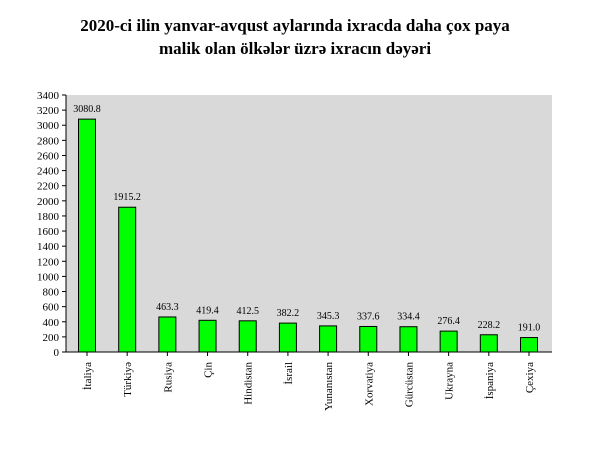 Image resolution: width=590 pixels, height=461 pixels. I want to click on y-tick-label: 2400, so click(48, 172).